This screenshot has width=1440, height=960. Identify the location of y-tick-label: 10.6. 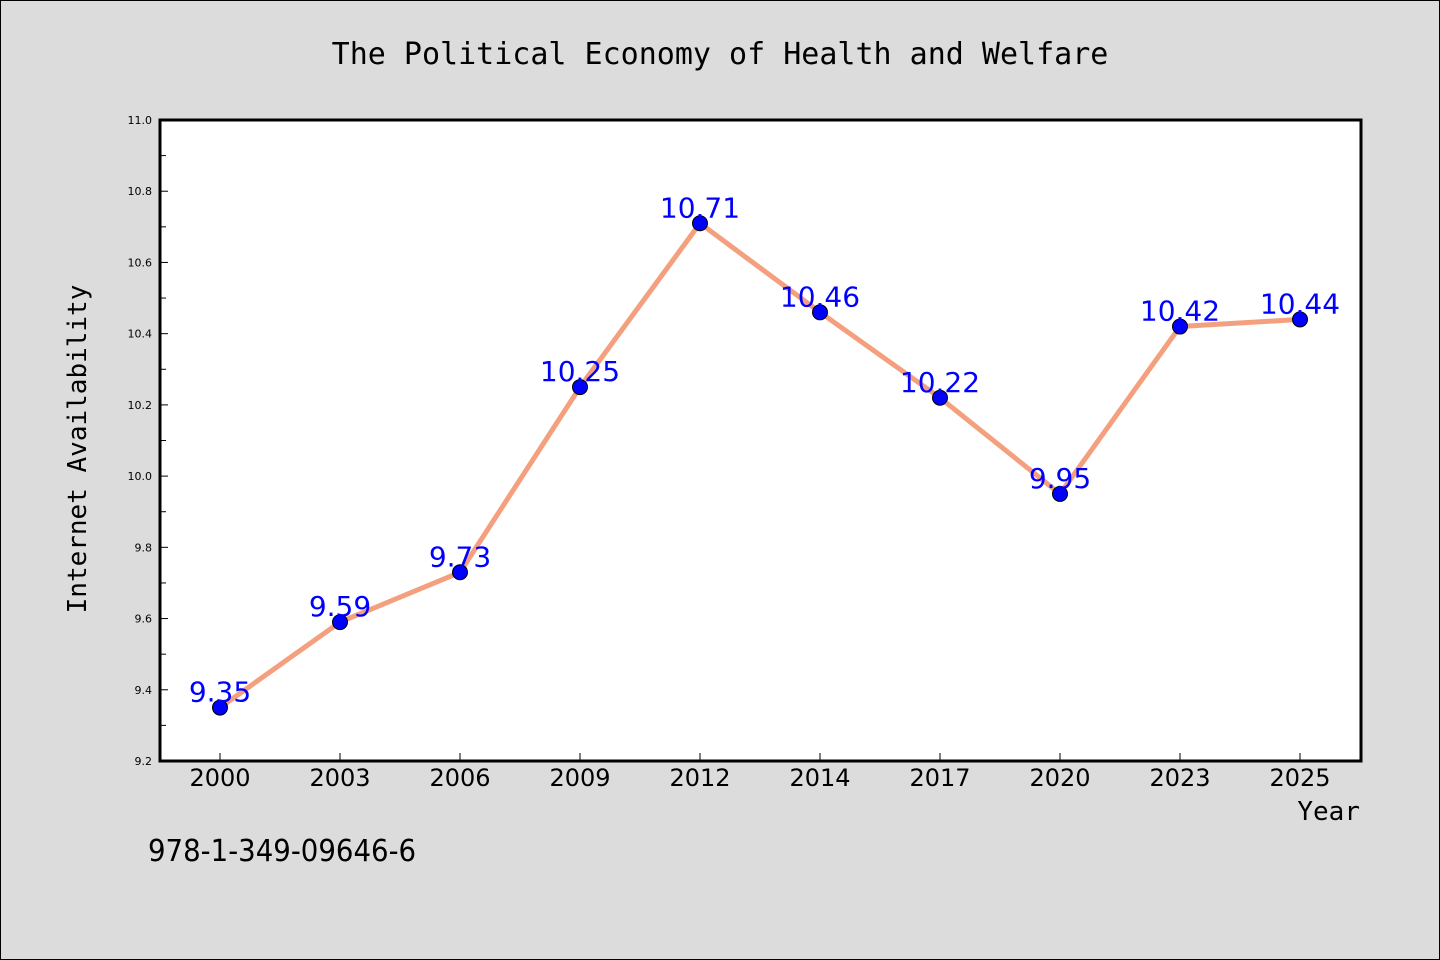
(140, 262).